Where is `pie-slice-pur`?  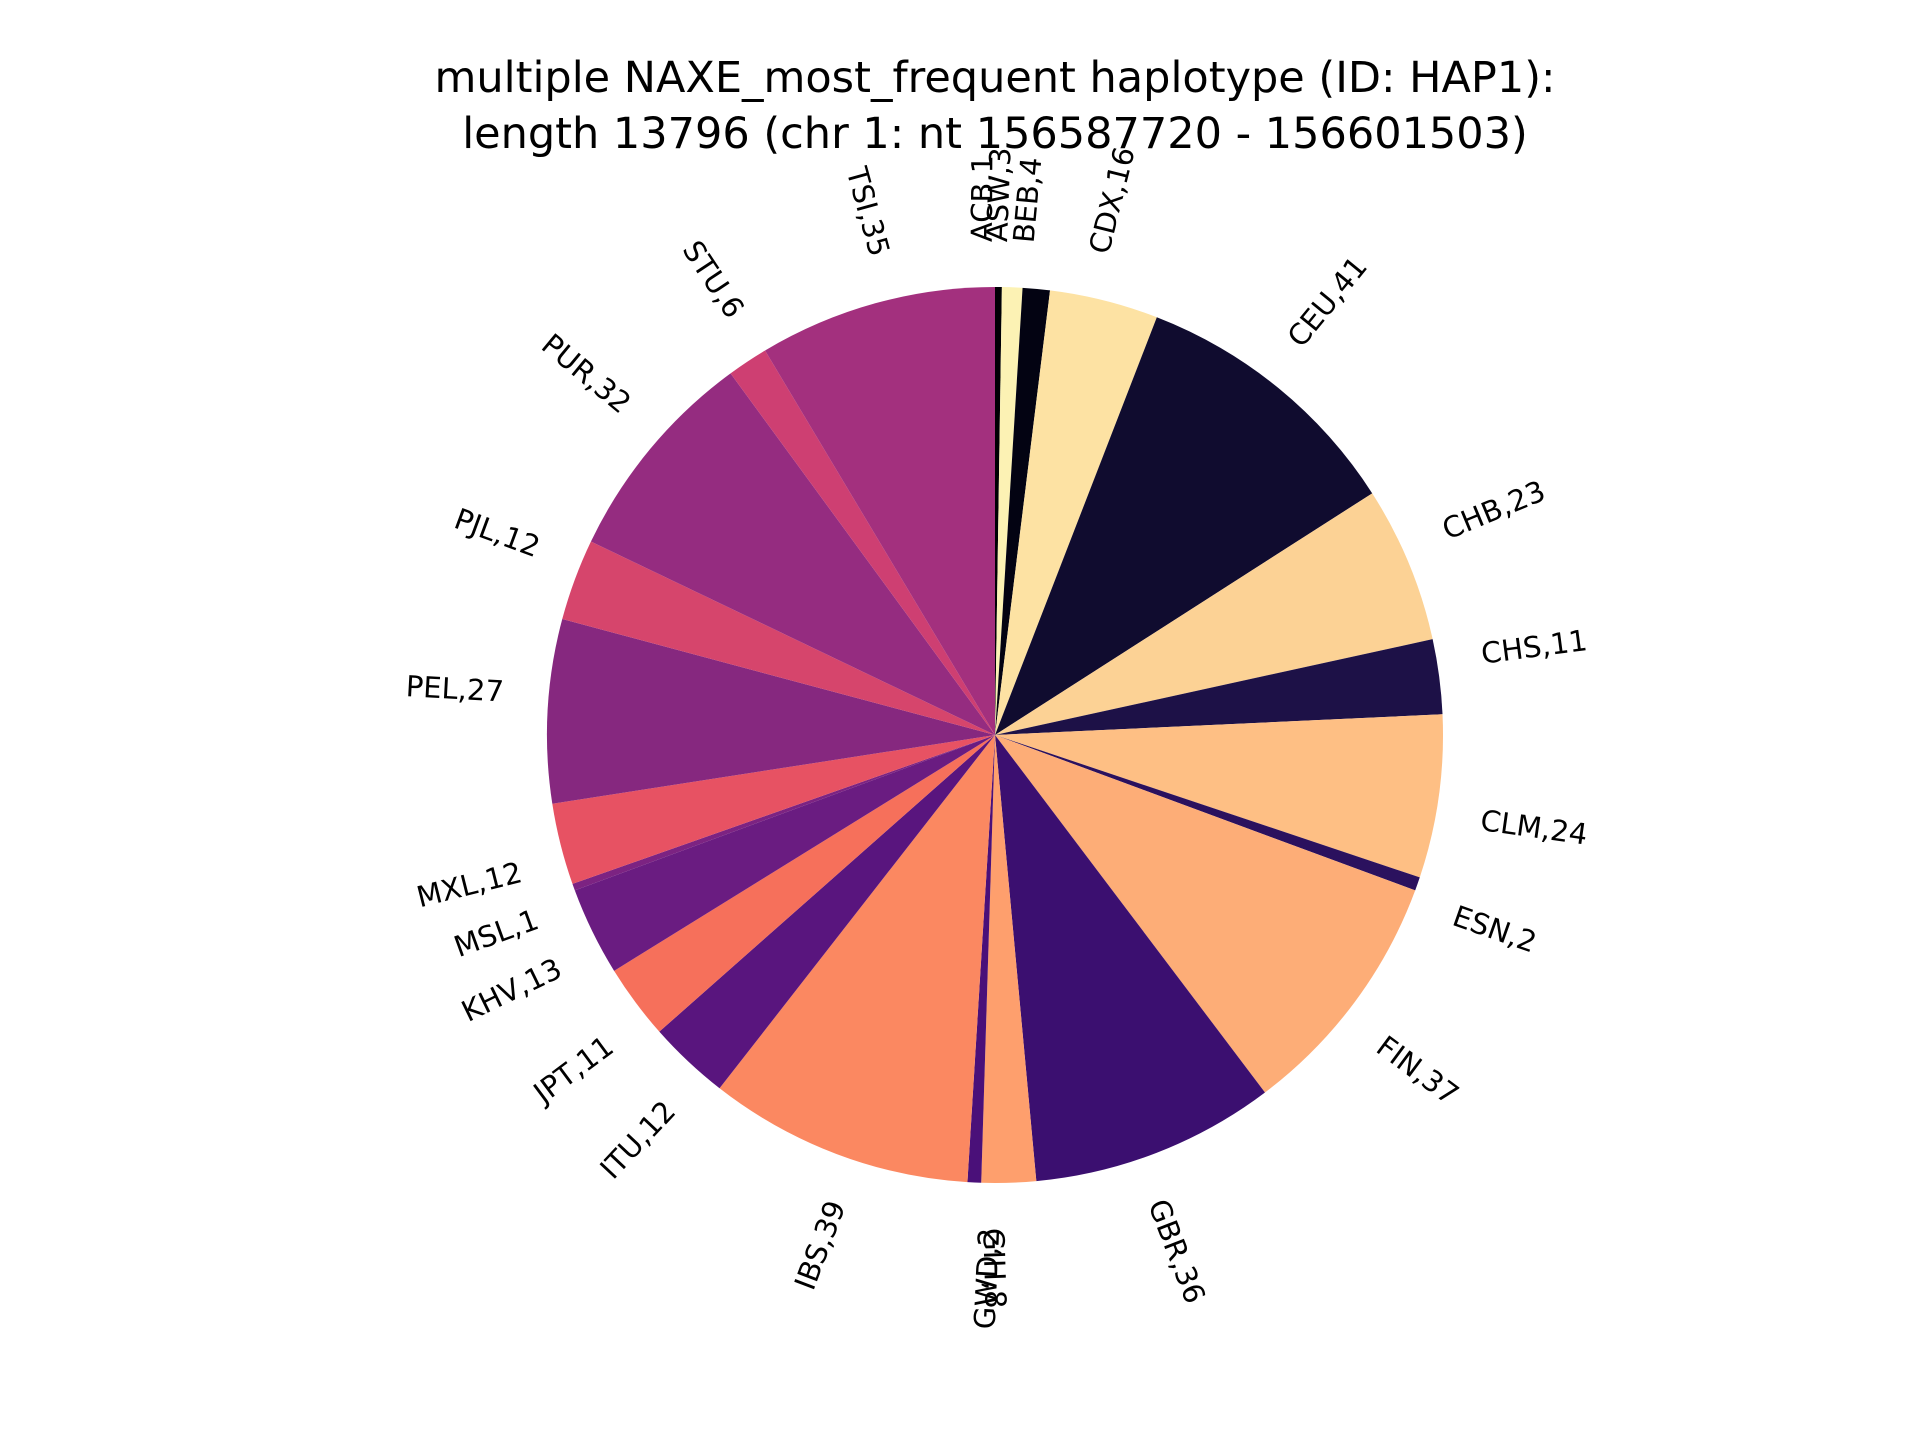
pie-slice-pur is located at coordinates (792, 554).